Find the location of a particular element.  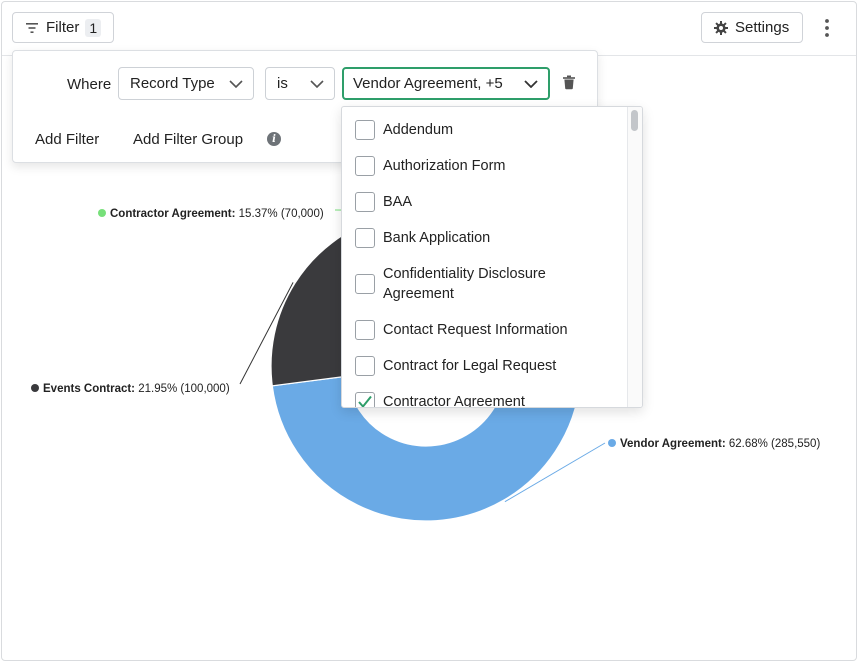

settings-button-label: Settings is located at coordinates (762, 27).